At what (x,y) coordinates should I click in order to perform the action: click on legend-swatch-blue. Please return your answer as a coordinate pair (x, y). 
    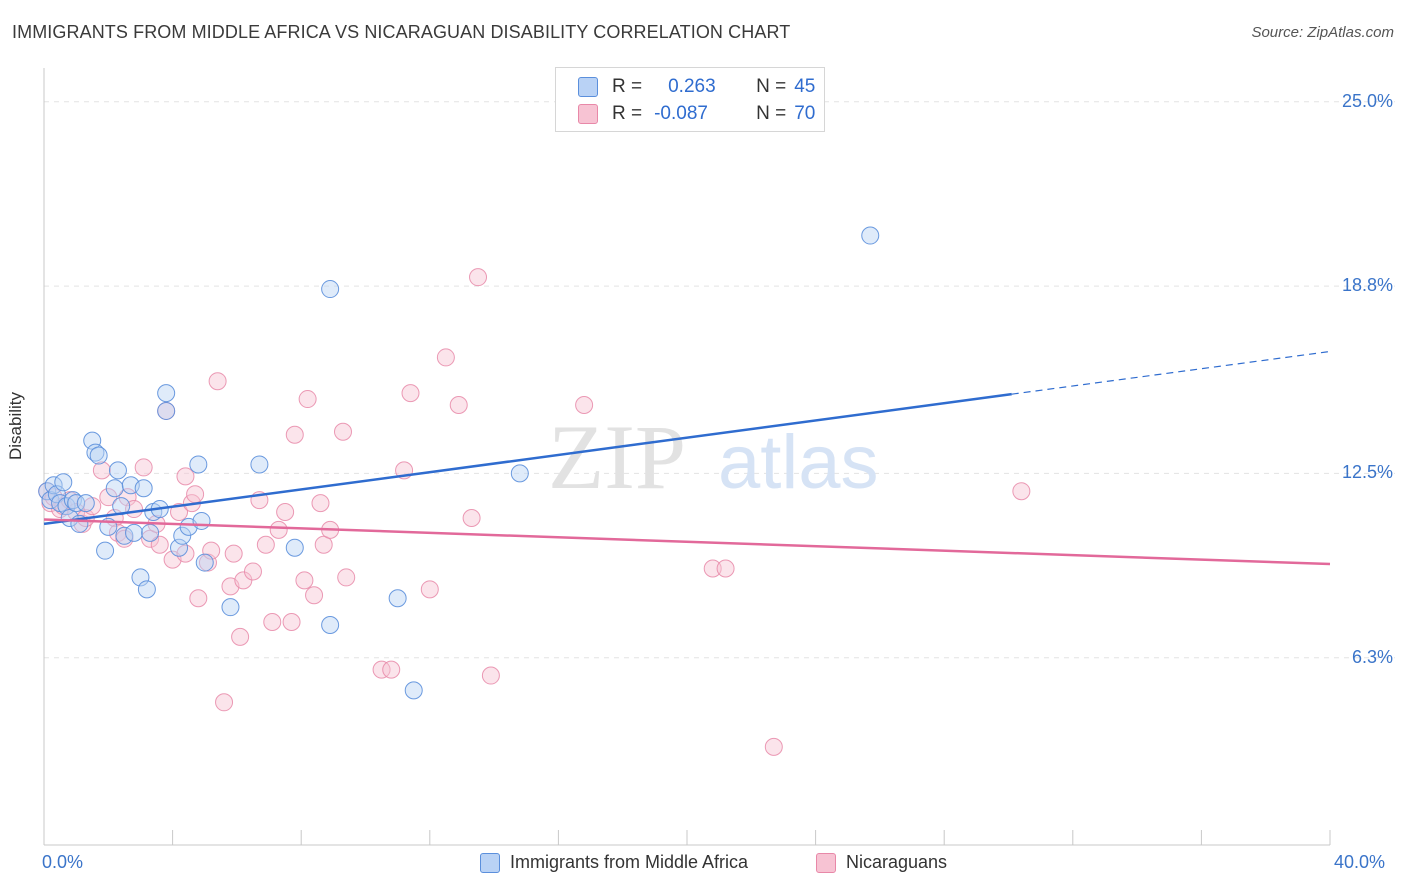
    Looking at the image, I should click on (588, 87).